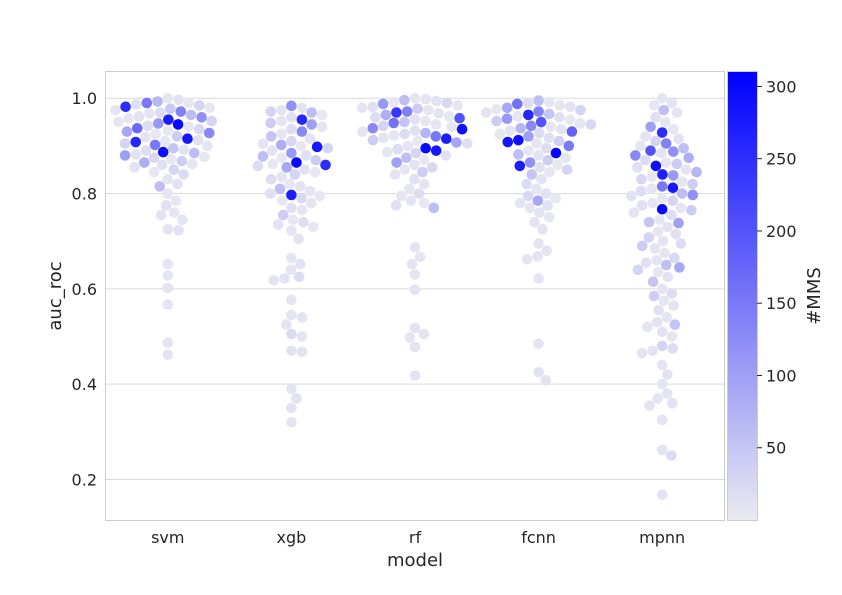 The width and height of the screenshot is (842, 595). Describe the element at coordinates (781, 86) in the screenshot. I see `colorbar-tick-label: 300` at that location.